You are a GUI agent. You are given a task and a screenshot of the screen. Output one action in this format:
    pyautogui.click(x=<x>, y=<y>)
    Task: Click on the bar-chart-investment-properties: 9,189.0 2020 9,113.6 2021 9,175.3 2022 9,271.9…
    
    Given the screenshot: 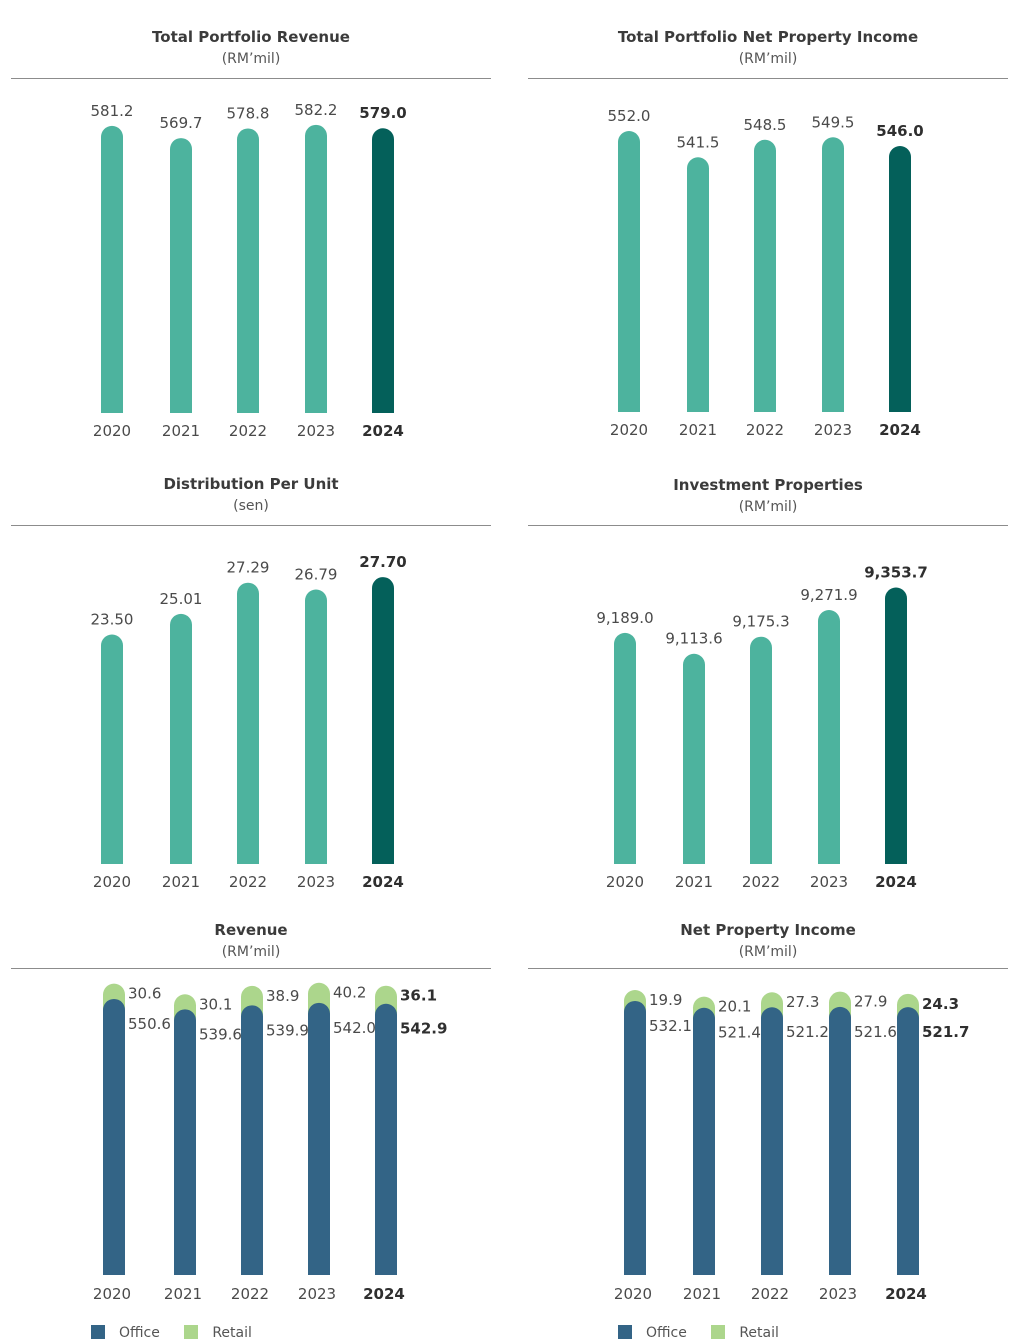 What is the action you would take?
    pyautogui.click(x=762, y=727)
    